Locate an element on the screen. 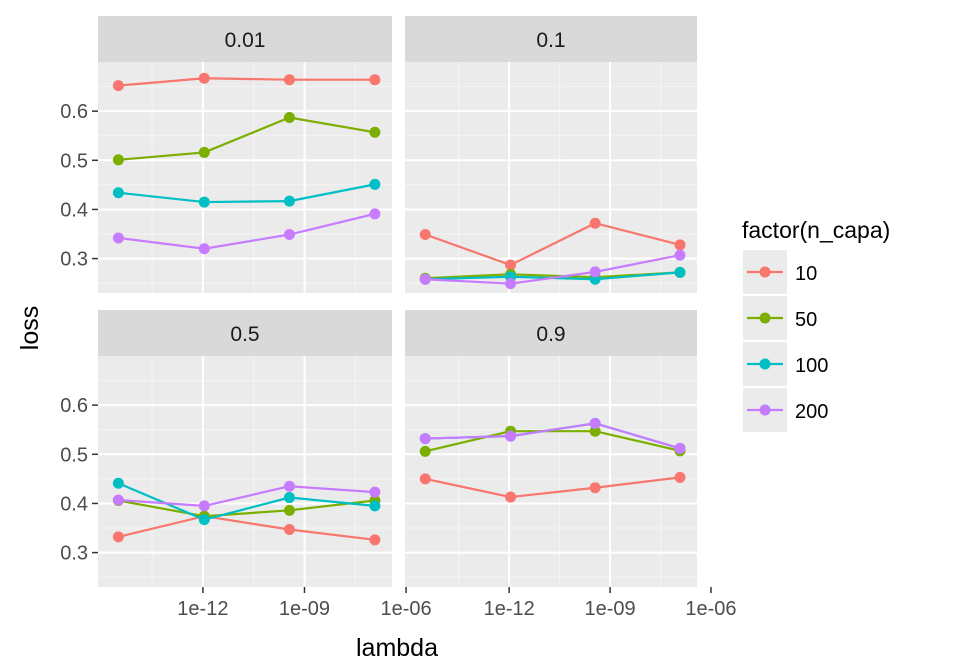  legend-label: 200 is located at coordinates (811, 412).